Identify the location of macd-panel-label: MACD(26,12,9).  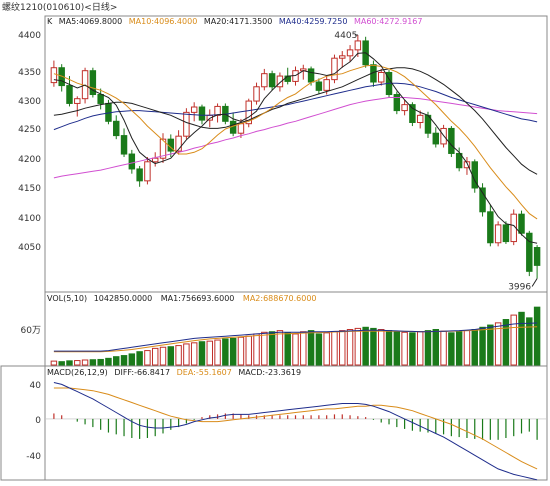
(77, 372).